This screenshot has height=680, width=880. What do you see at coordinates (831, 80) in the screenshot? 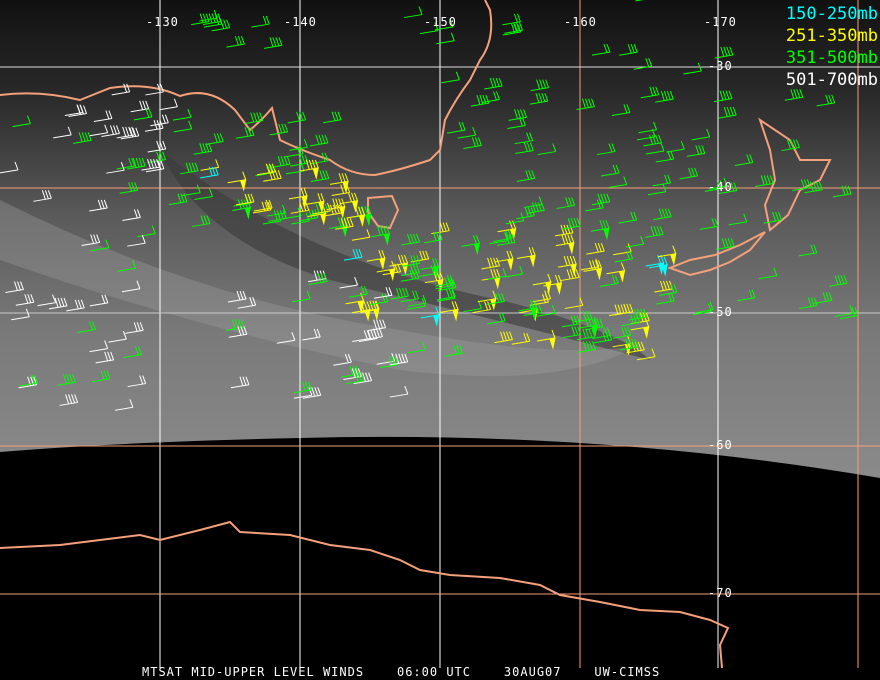
I see `legend-item: 501-700mb` at bounding box center [831, 80].